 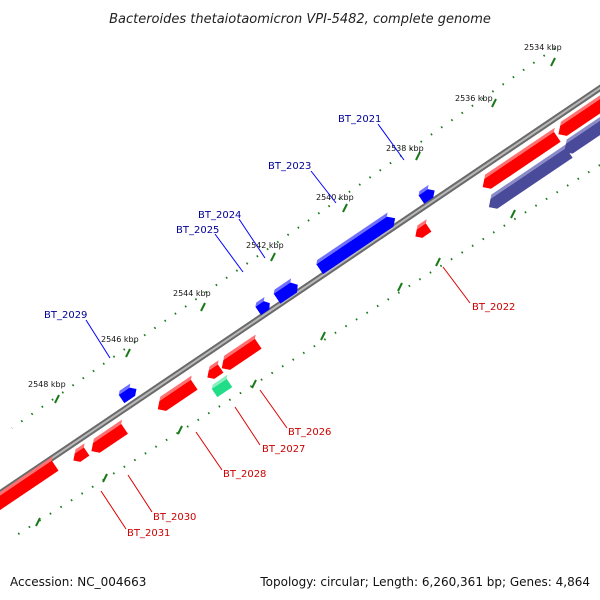 What do you see at coordinates (335, 197) in the screenshot?
I see `kbp-label: 2540 kbp` at bounding box center [335, 197].